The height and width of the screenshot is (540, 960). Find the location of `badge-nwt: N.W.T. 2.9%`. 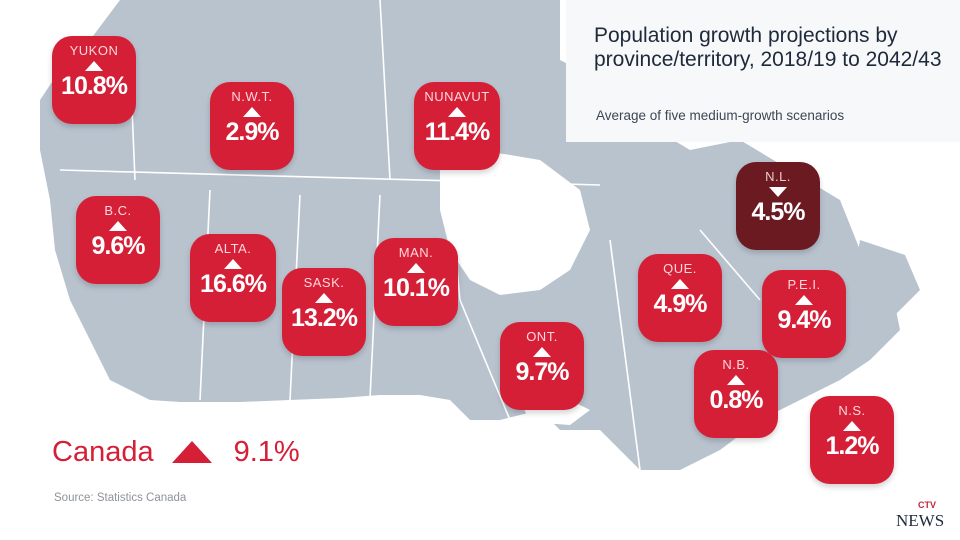

badge-nwt: N.W.T. 2.9% is located at coordinates (252, 126).